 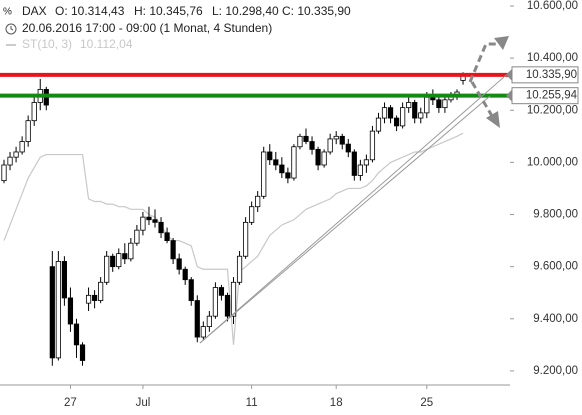 What do you see at coordinates (485, 62) in the screenshot?
I see `arrow-up` at bounding box center [485, 62].